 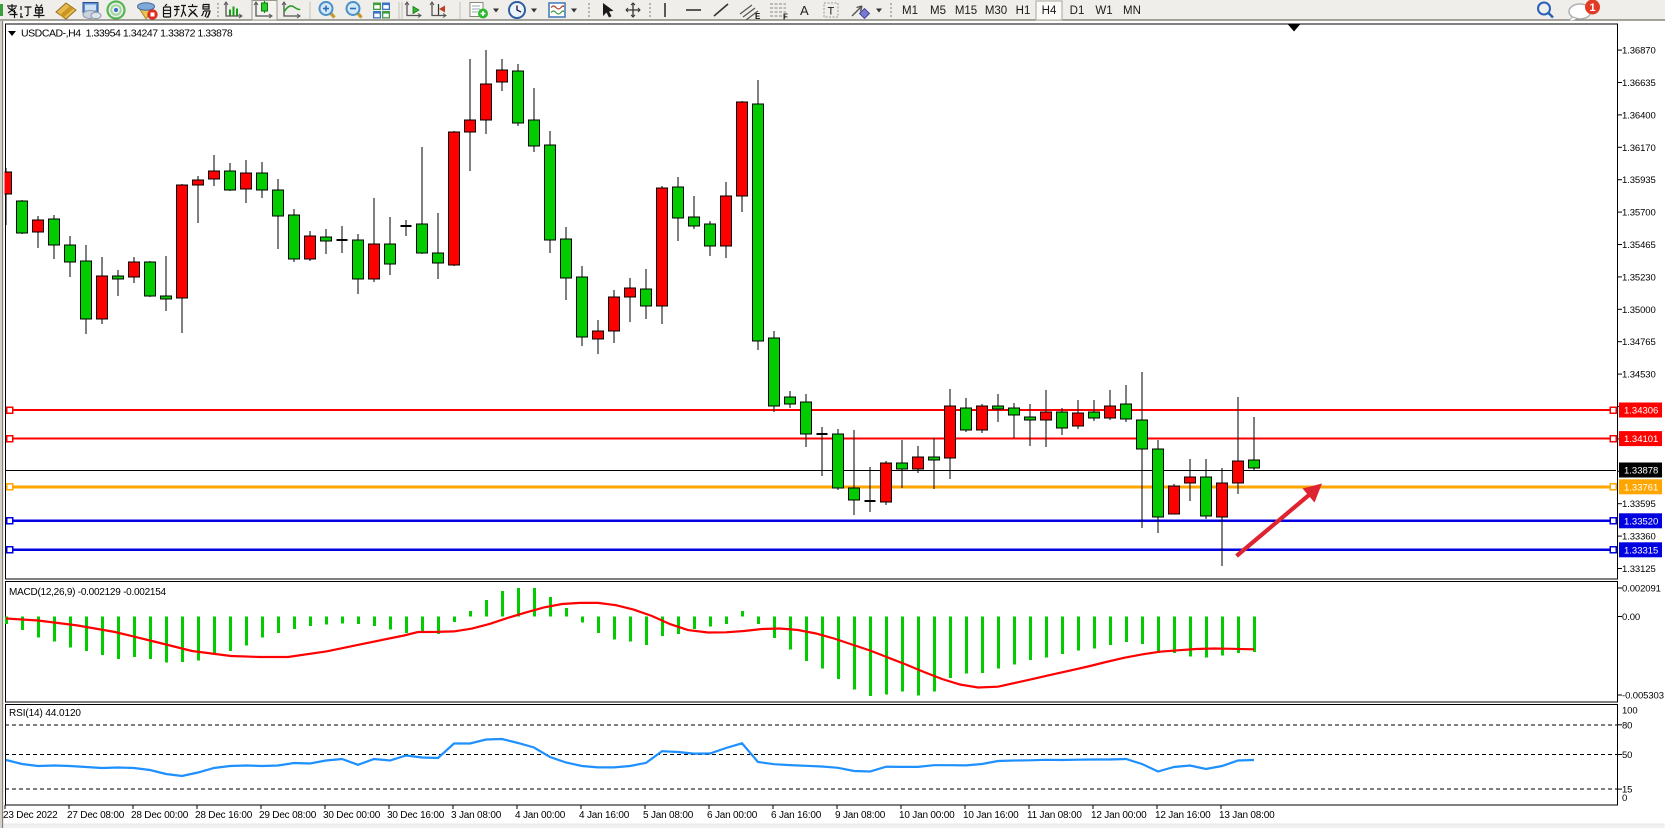 What do you see at coordinates (1049, 11) in the screenshot?
I see `svg-text: H4` at bounding box center [1049, 11].